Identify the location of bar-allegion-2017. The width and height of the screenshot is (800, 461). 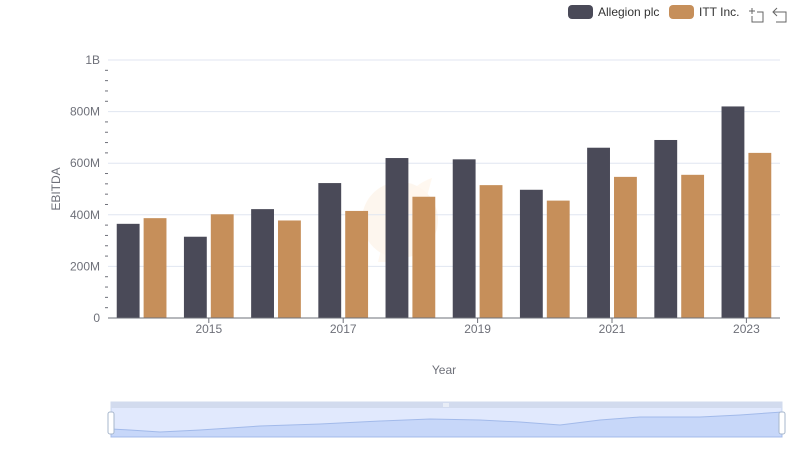
(330, 250).